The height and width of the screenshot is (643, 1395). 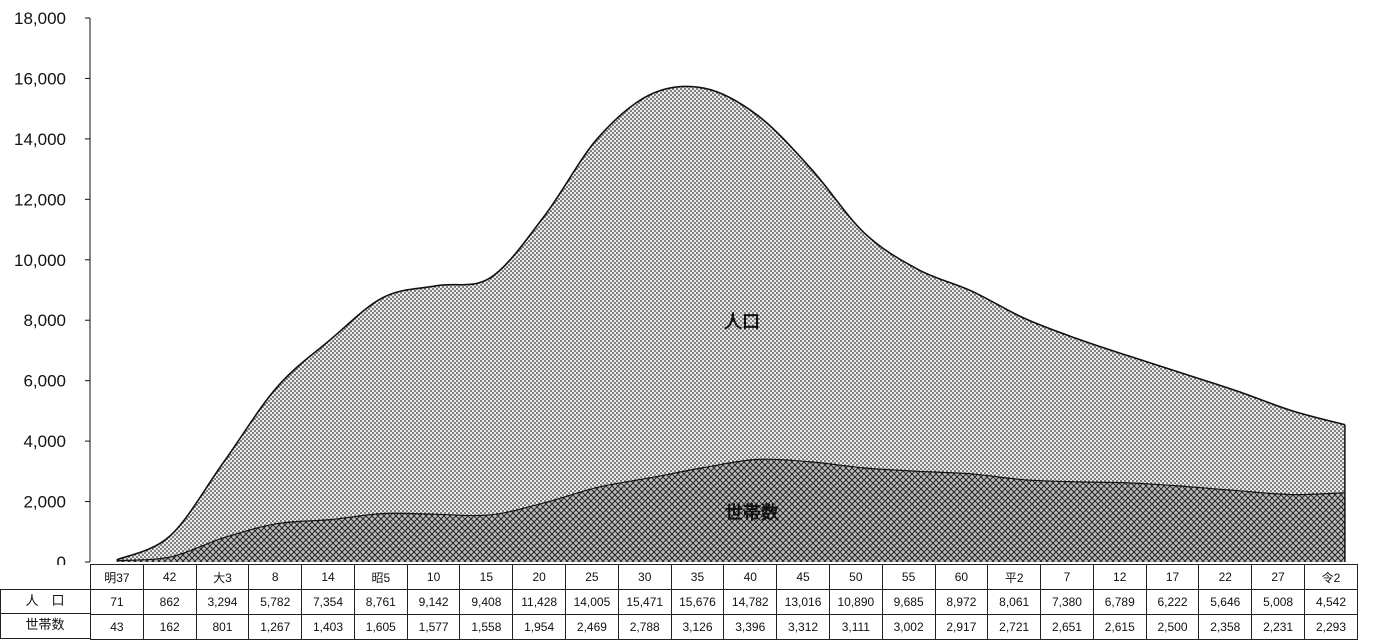 What do you see at coordinates (1172, 577) in the screenshot?
I see `category-label: 17` at bounding box center [1172, 577].